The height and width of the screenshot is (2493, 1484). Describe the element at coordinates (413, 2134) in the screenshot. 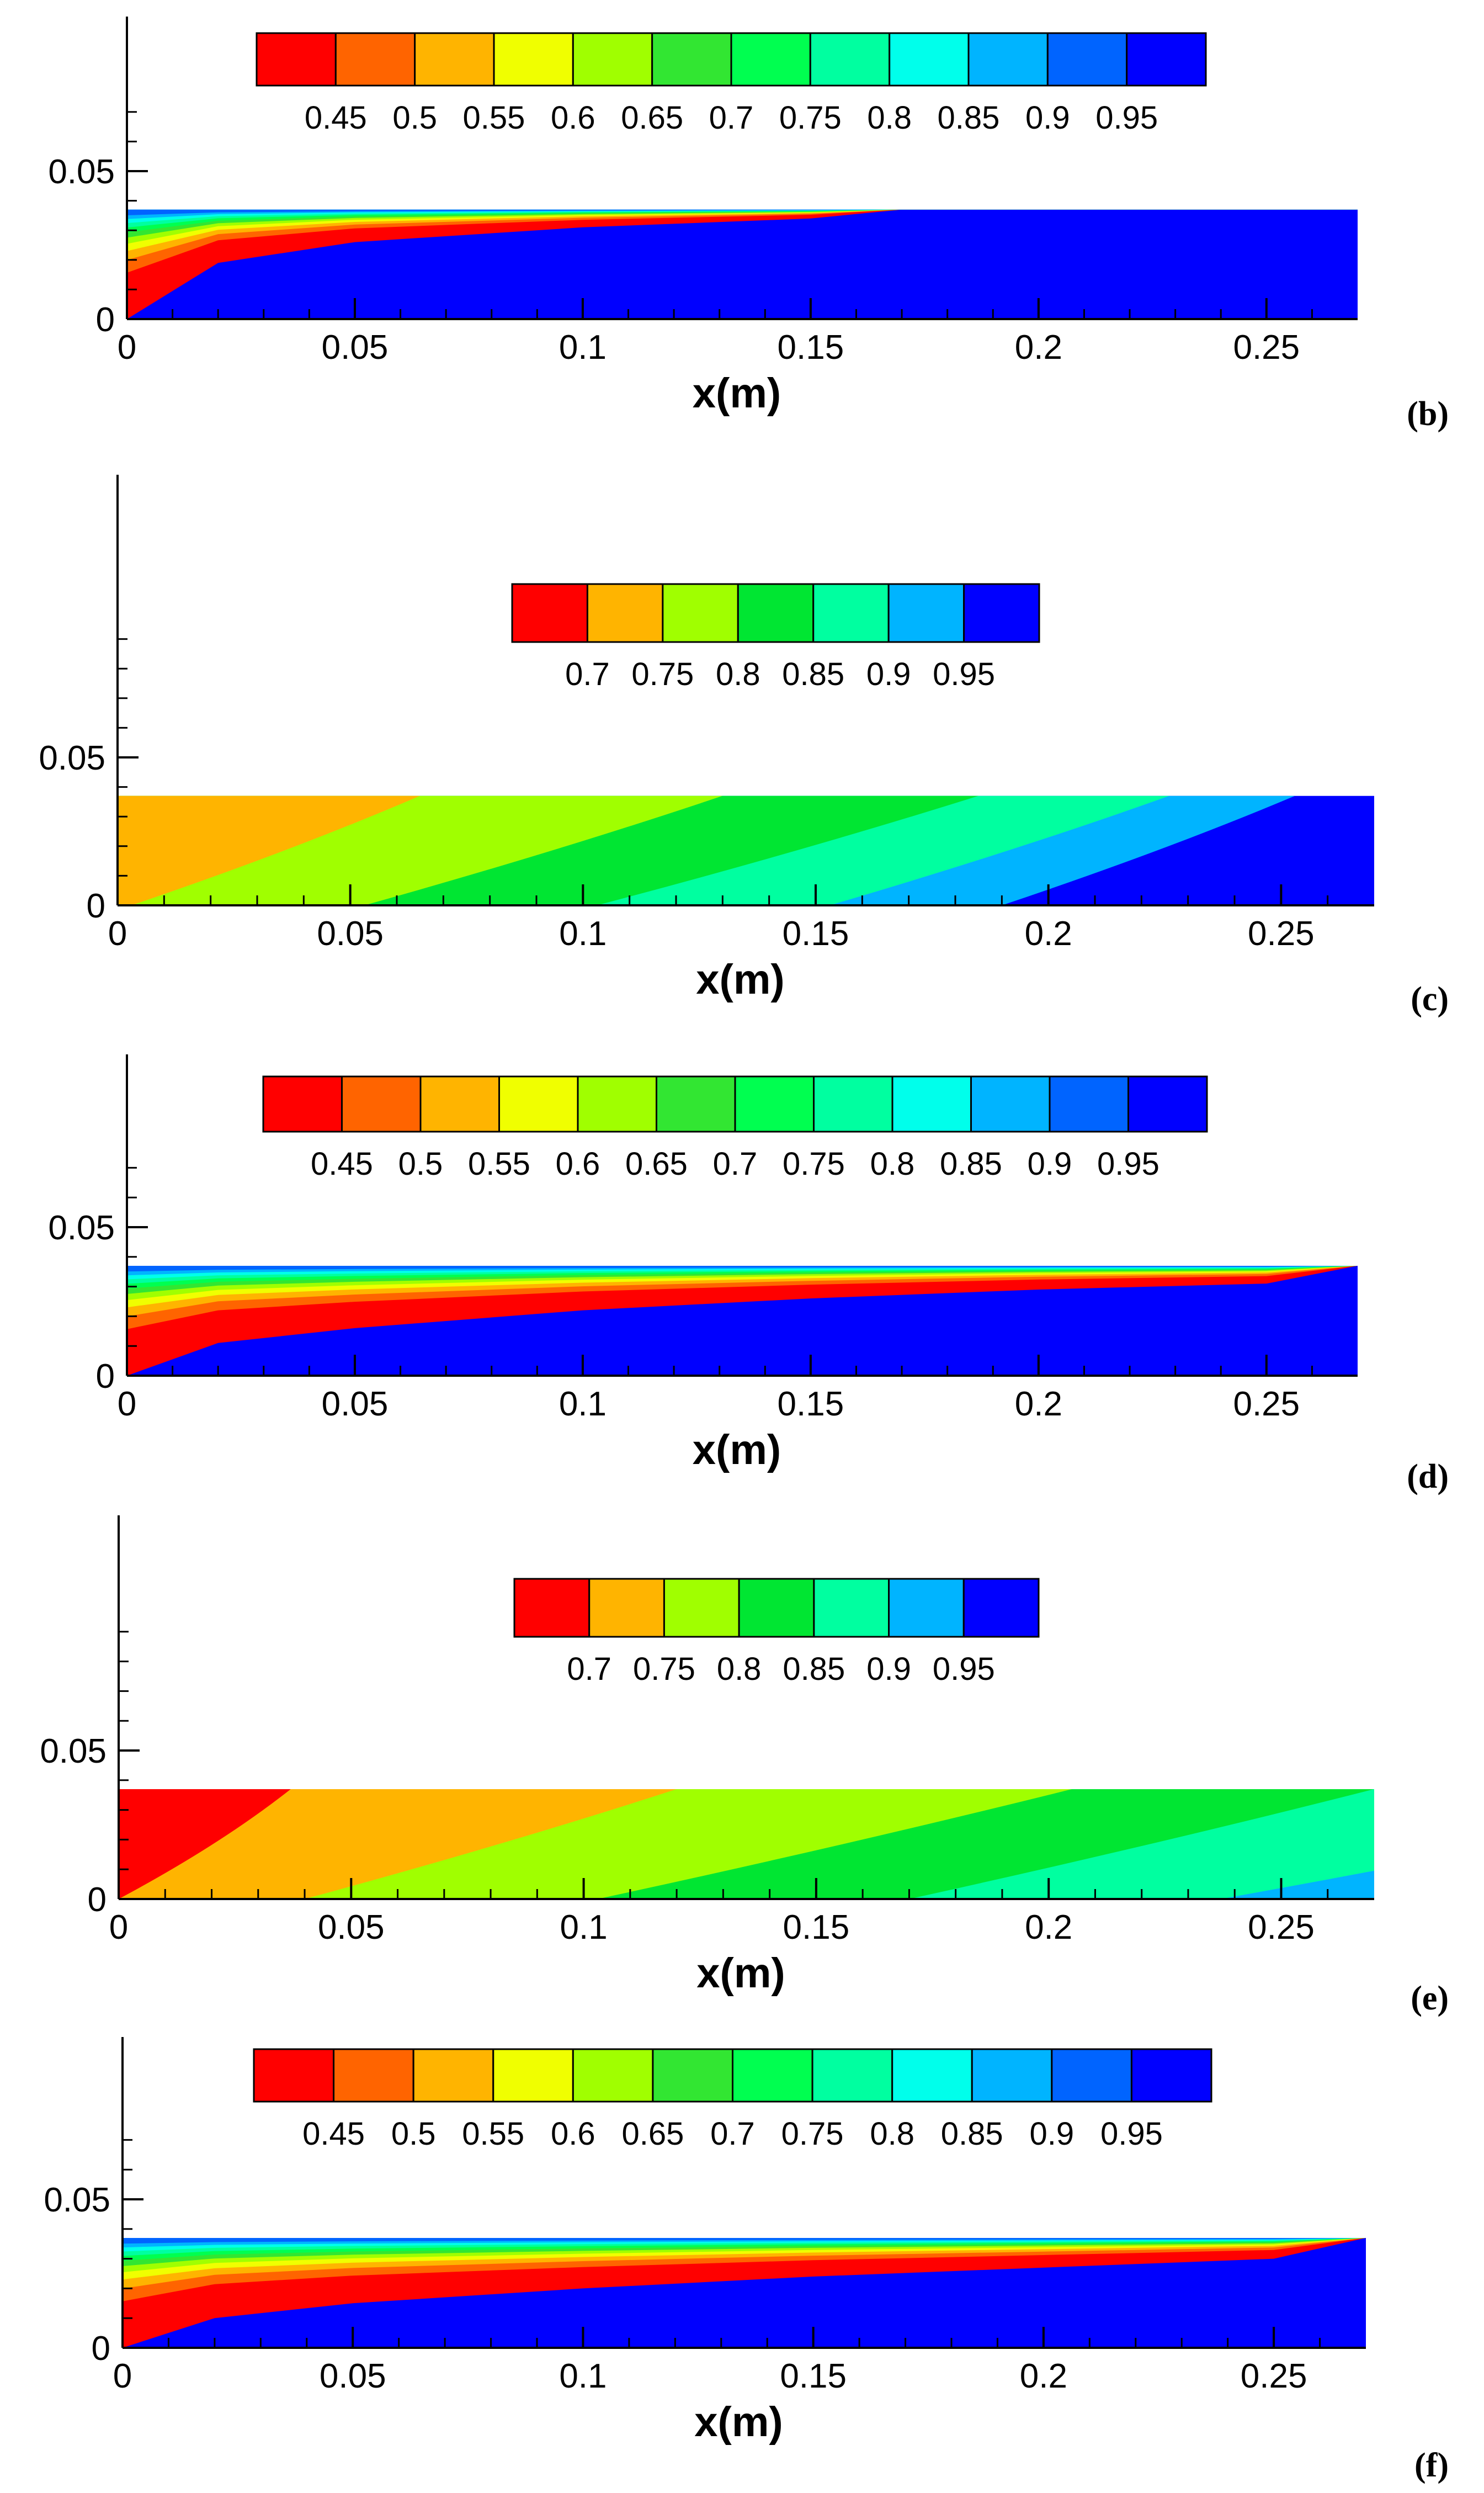

I see `colorbar-level-label: 0.5` at that location.